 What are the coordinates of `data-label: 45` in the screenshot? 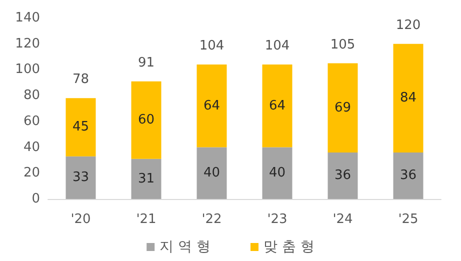 It's located at (81, 127).